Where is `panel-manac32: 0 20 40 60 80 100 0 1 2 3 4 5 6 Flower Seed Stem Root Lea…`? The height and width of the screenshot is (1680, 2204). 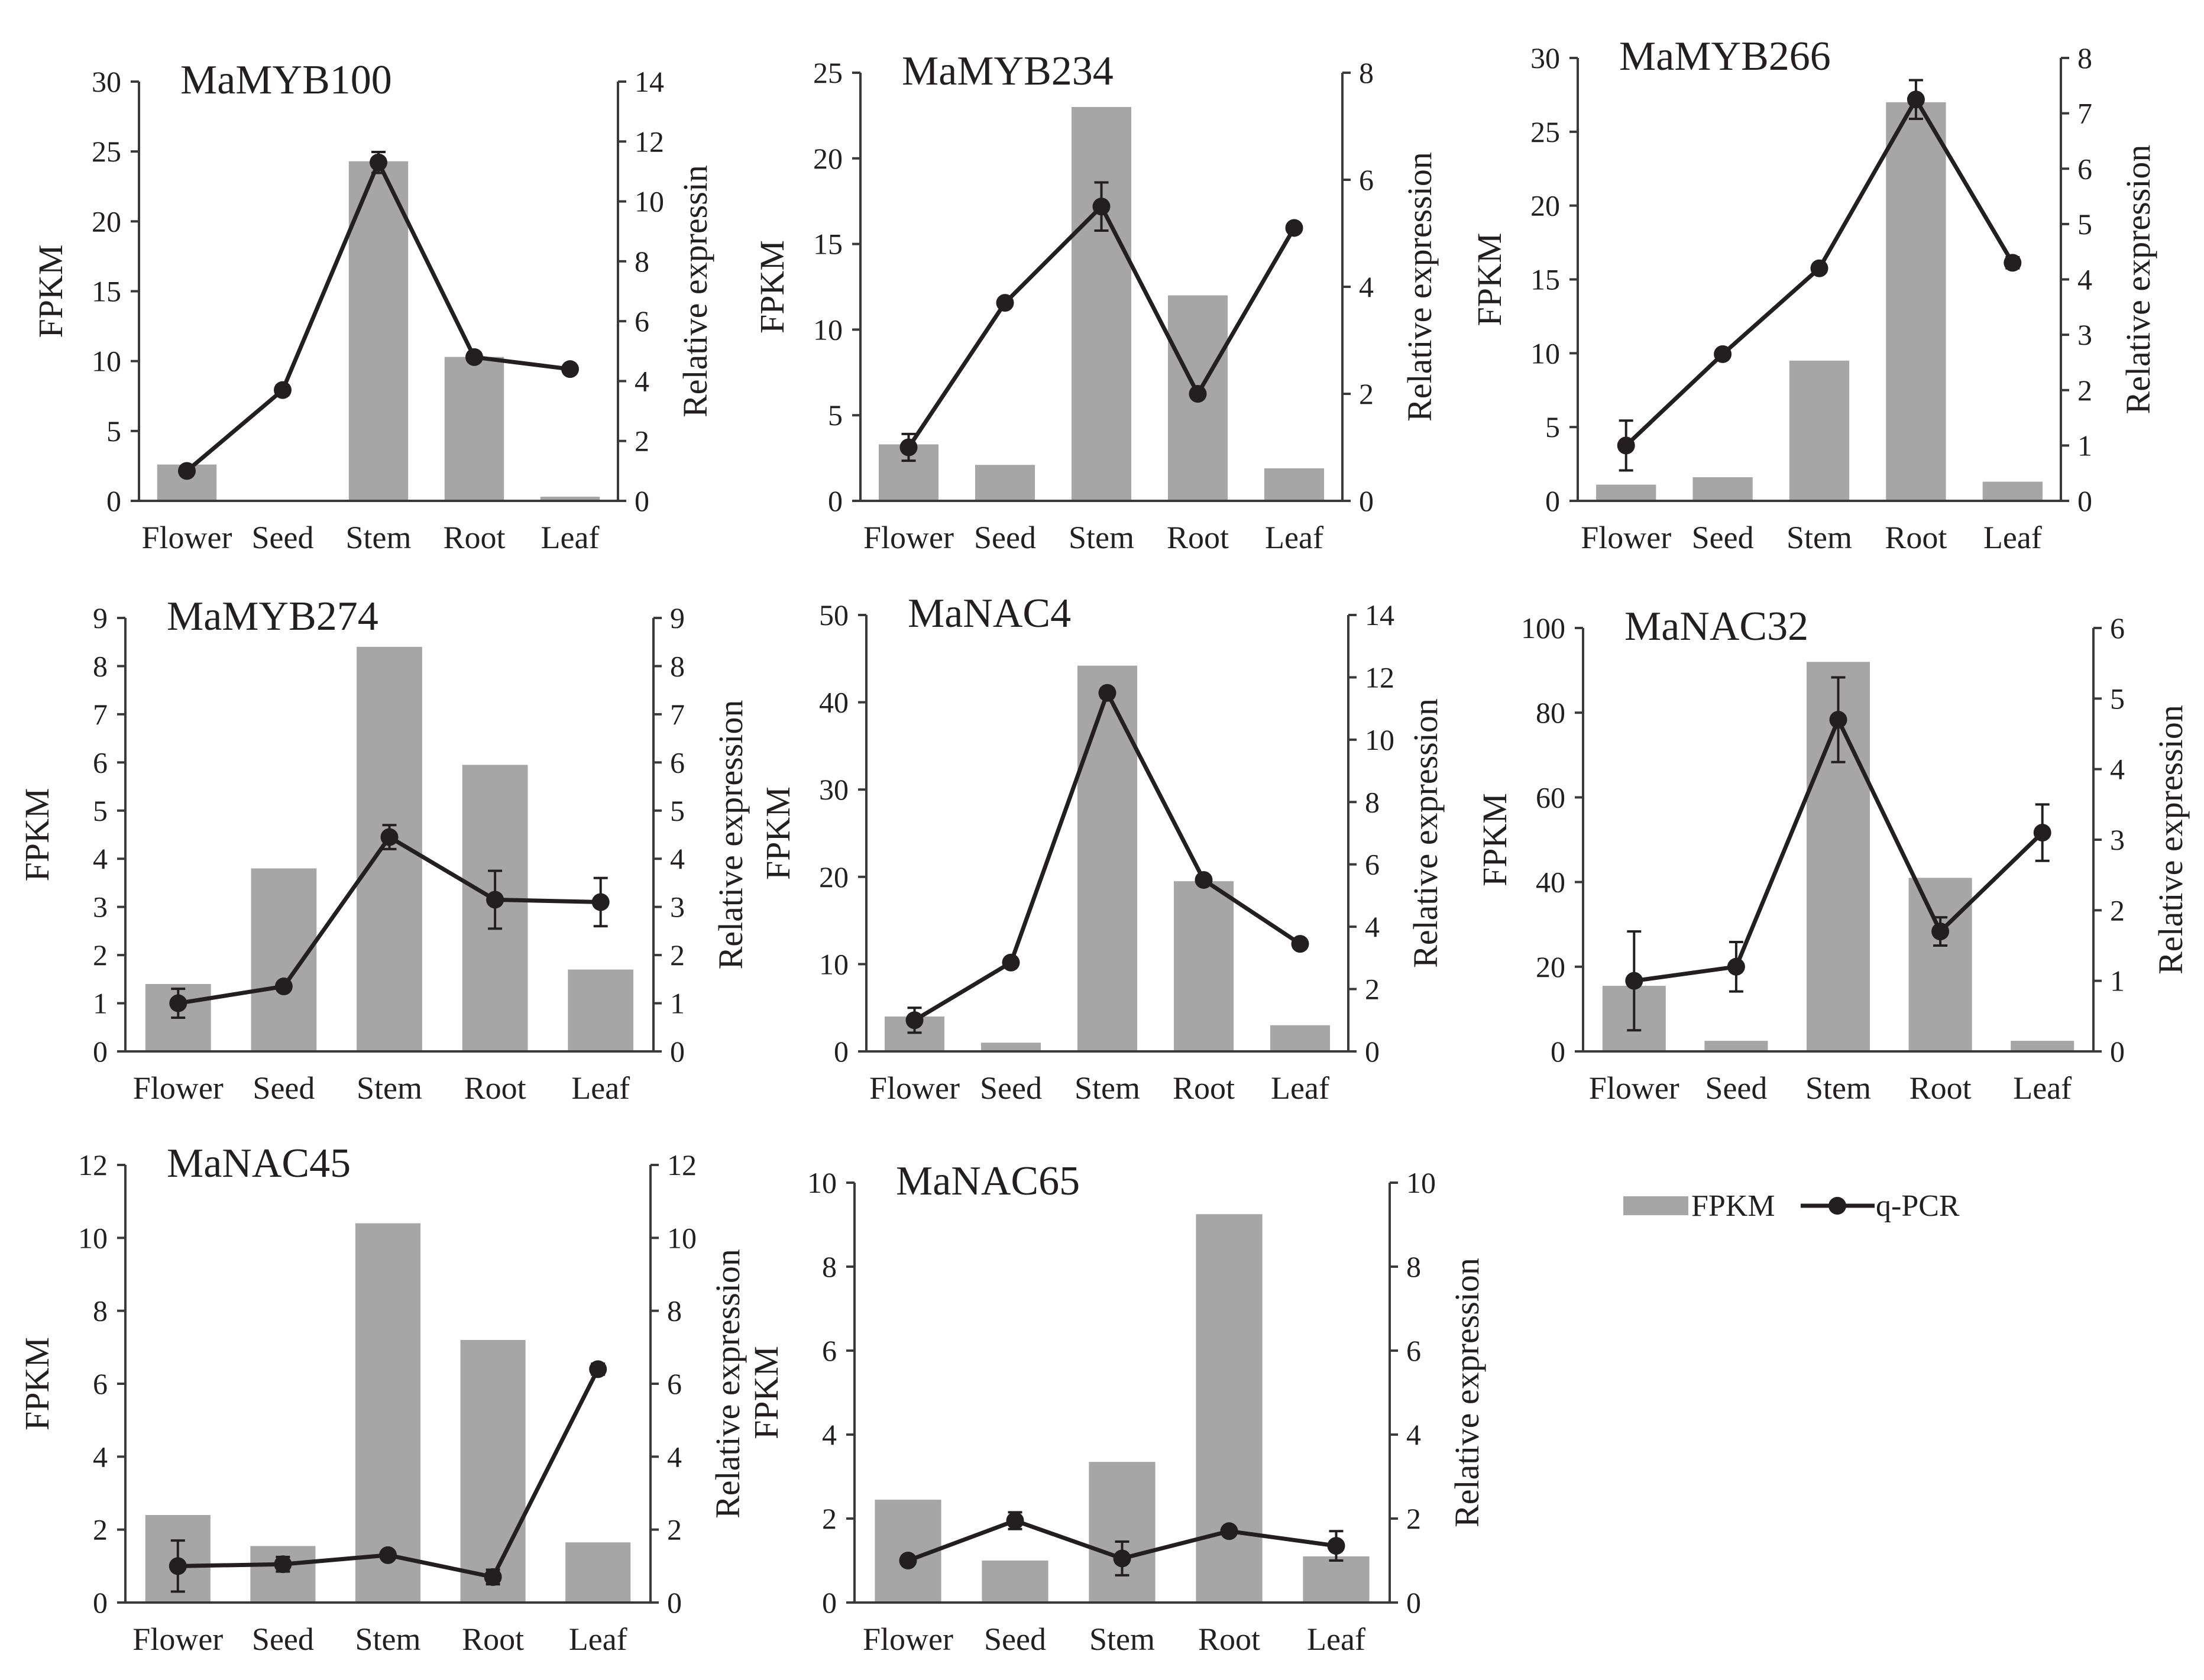
panel-manac32: 0 20 40 60 80 100 0 1 2 3 4 5 6 Flower Seed Stem Root Lea… is located at coordinates (1832, 855).